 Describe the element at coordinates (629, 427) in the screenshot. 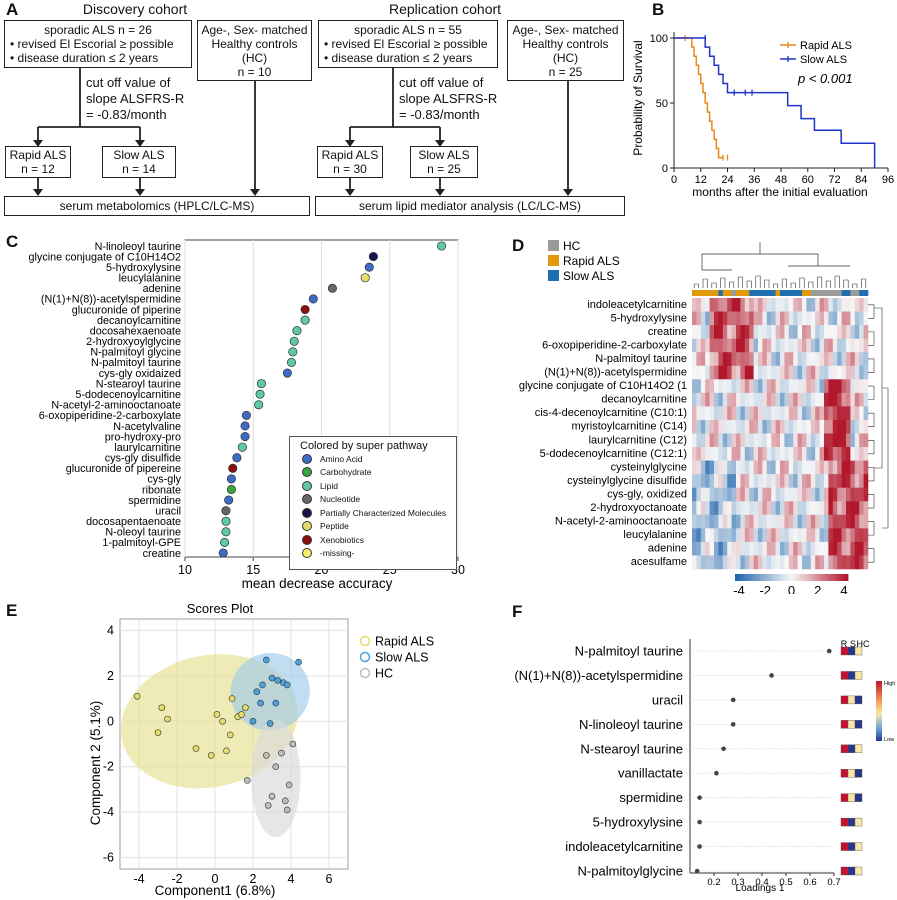

I see `heatmap-row-label: myristoylcarnitine (C14)` at that location.